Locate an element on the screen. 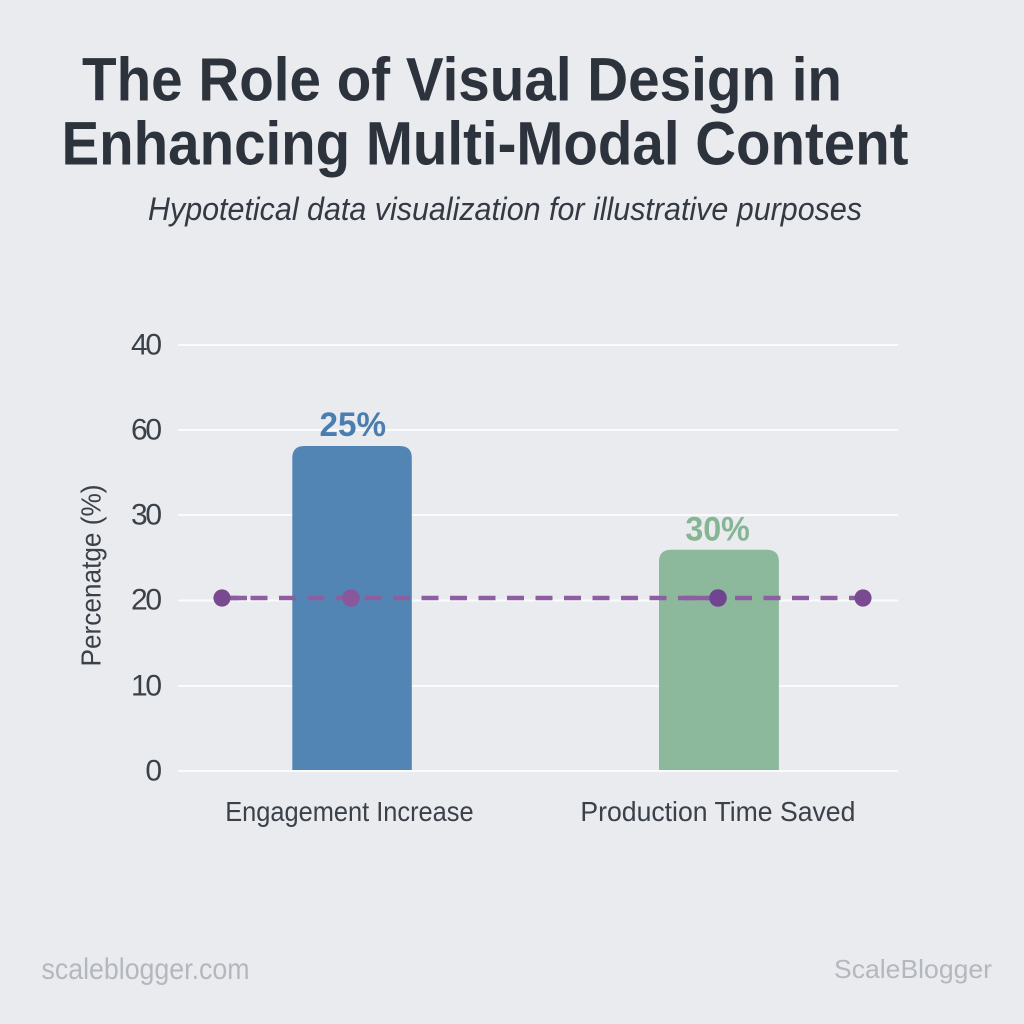 This screenshot has height=1024, width=1024. svg-text: Enhancing Multi-Modal Content is located at coordinates (485, 144).